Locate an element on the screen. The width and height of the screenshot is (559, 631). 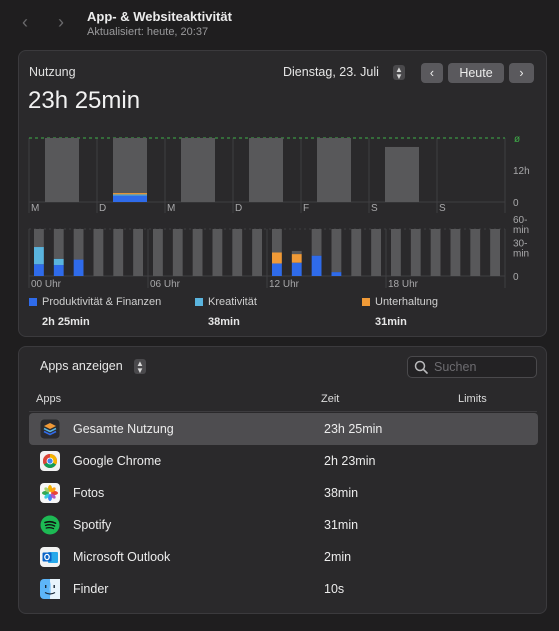
hourly-ytick-label: 0 is located at coordinates (516, 277).